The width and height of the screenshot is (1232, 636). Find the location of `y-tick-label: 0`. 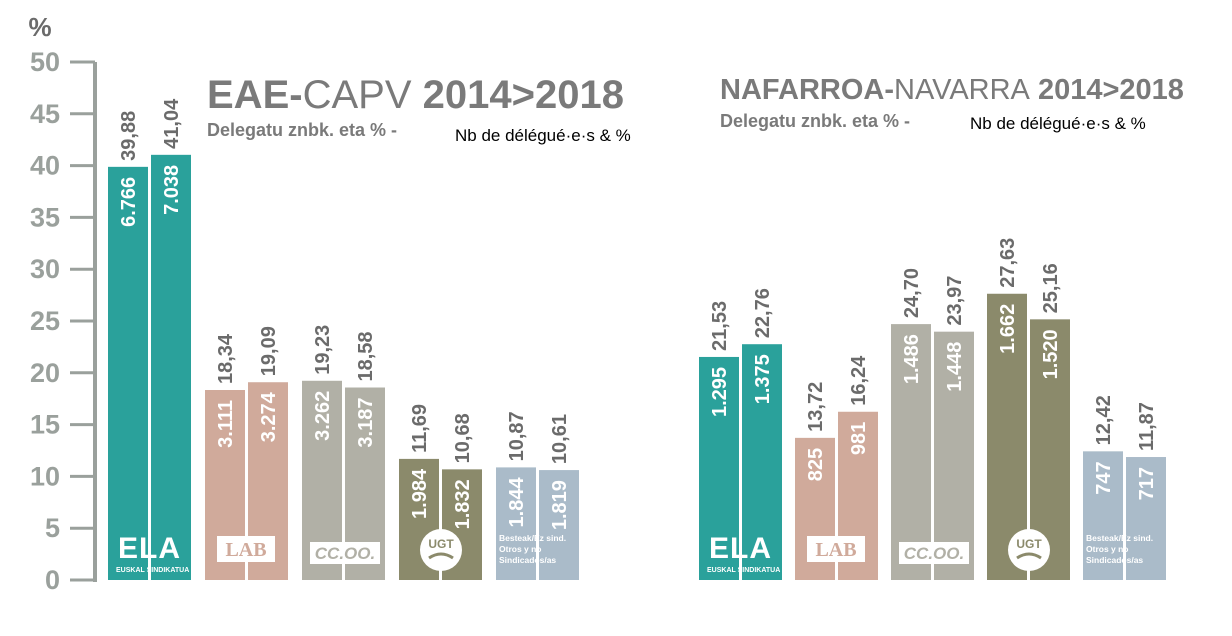

y-tick-label: 0 is located at coordinates (52, 580).